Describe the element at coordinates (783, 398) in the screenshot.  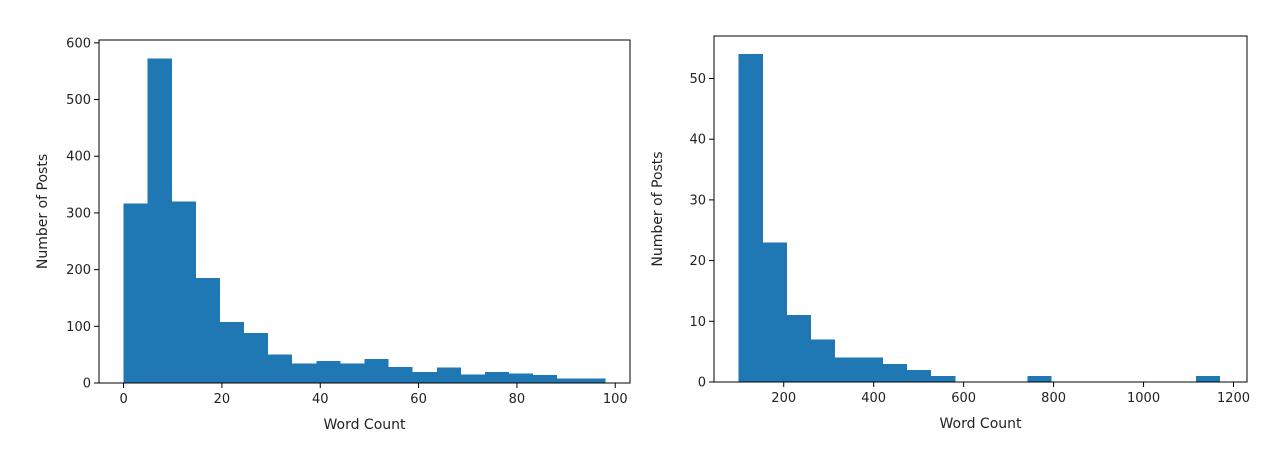
I see `x-tick-label: 200` at that location.